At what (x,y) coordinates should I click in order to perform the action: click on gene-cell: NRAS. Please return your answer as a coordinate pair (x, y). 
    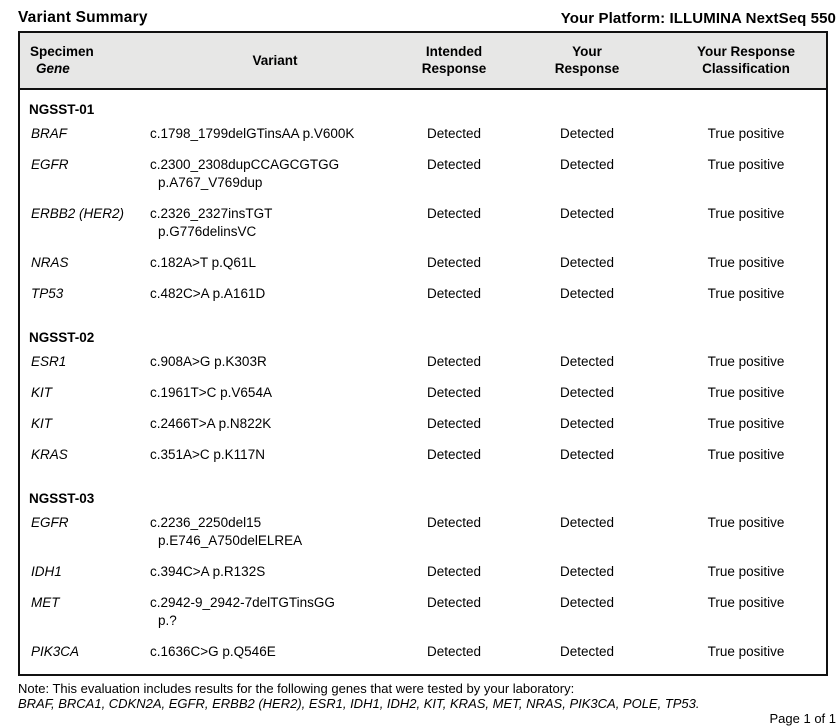
    Looking at the image, I should click on (50, 262).